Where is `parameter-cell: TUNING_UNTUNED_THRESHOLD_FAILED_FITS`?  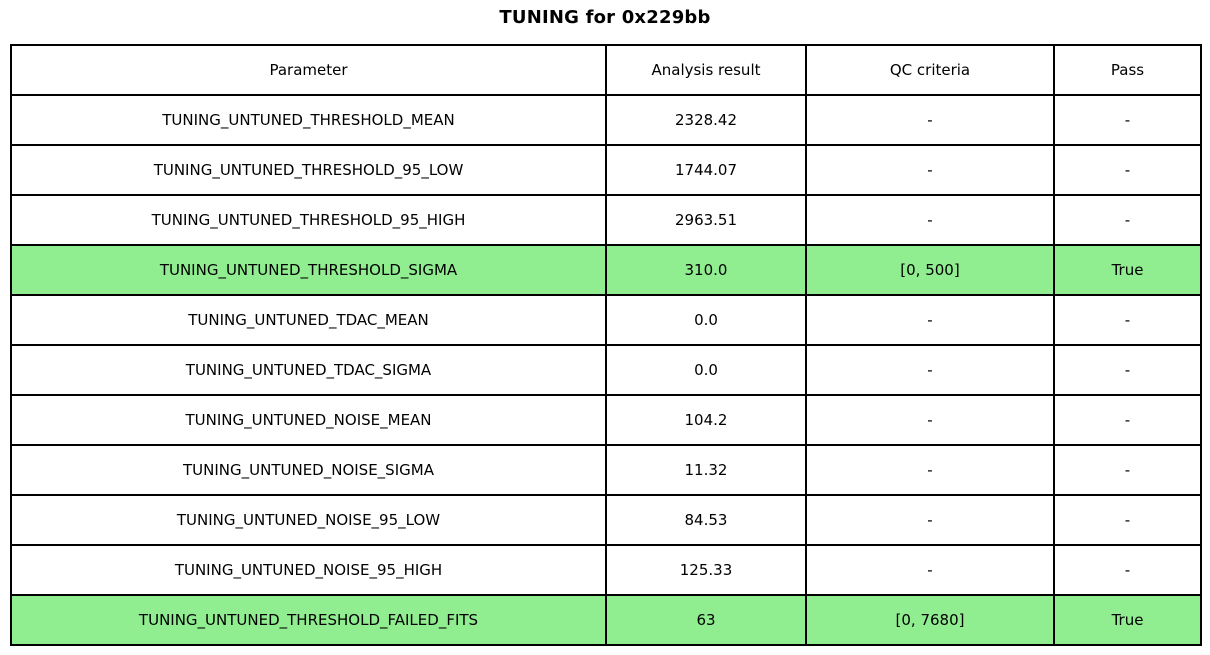
parameter-cell: TUNING_UNTUNED_THRESHOLD_FAILED_FITS is located at coordinates (308, 620).